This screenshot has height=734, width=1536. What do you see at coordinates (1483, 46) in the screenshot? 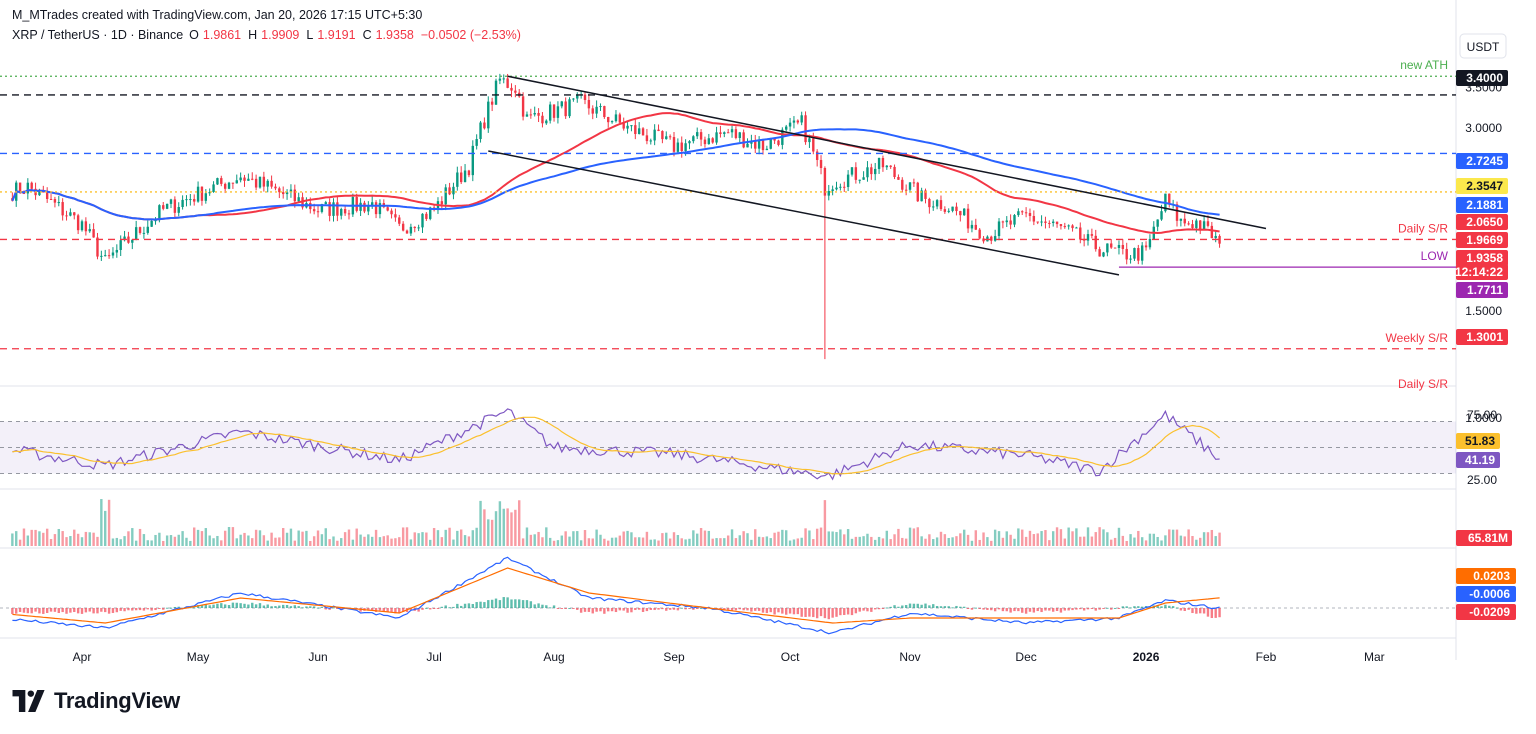
I see `currency-button: USDT` at bounding box center [1483, 46].